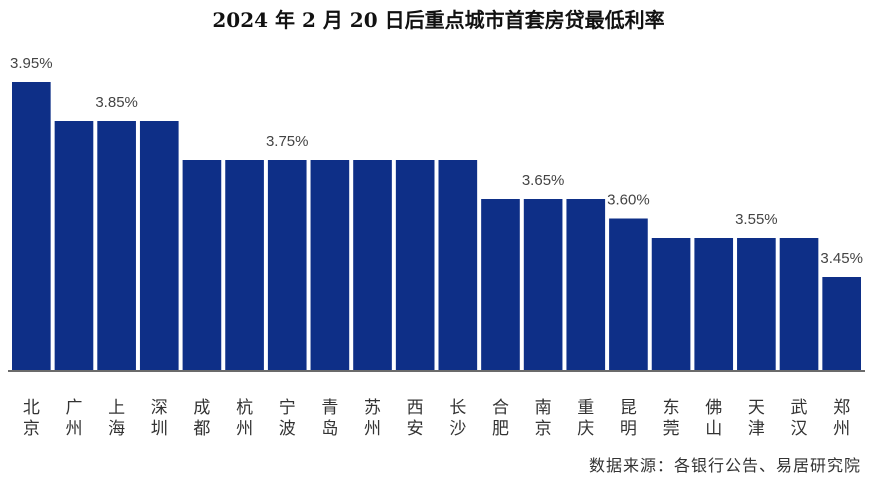 Image resolution: width=877 pixels, height=478 pixels. I want to click on category-label-17: 佛山, so click(713, 418).